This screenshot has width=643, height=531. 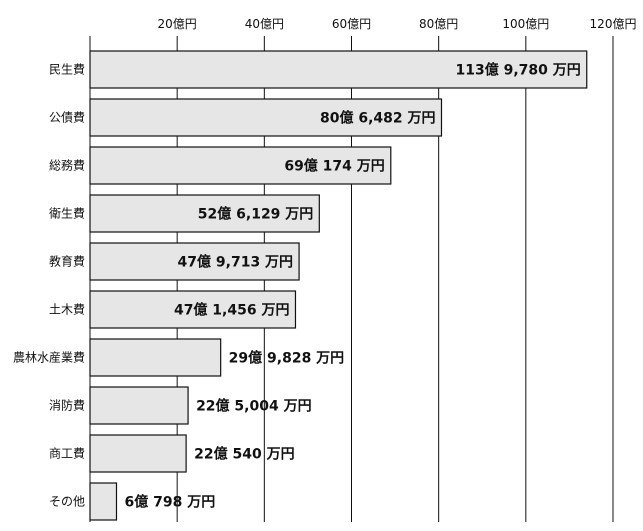 What do you see at coordinates (334, 166) in the screenshot?
I see `data-label: 69億 174 万円` at bounding box center [334, 166].